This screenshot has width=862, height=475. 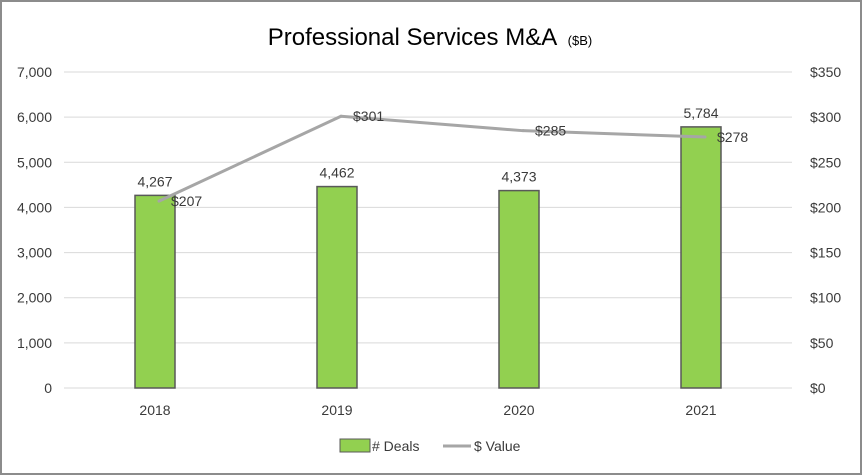 What do you see at coordinates (186, 201) in the screenshot?
I see `value-data-label: $207` at bounding box center [186, 201].